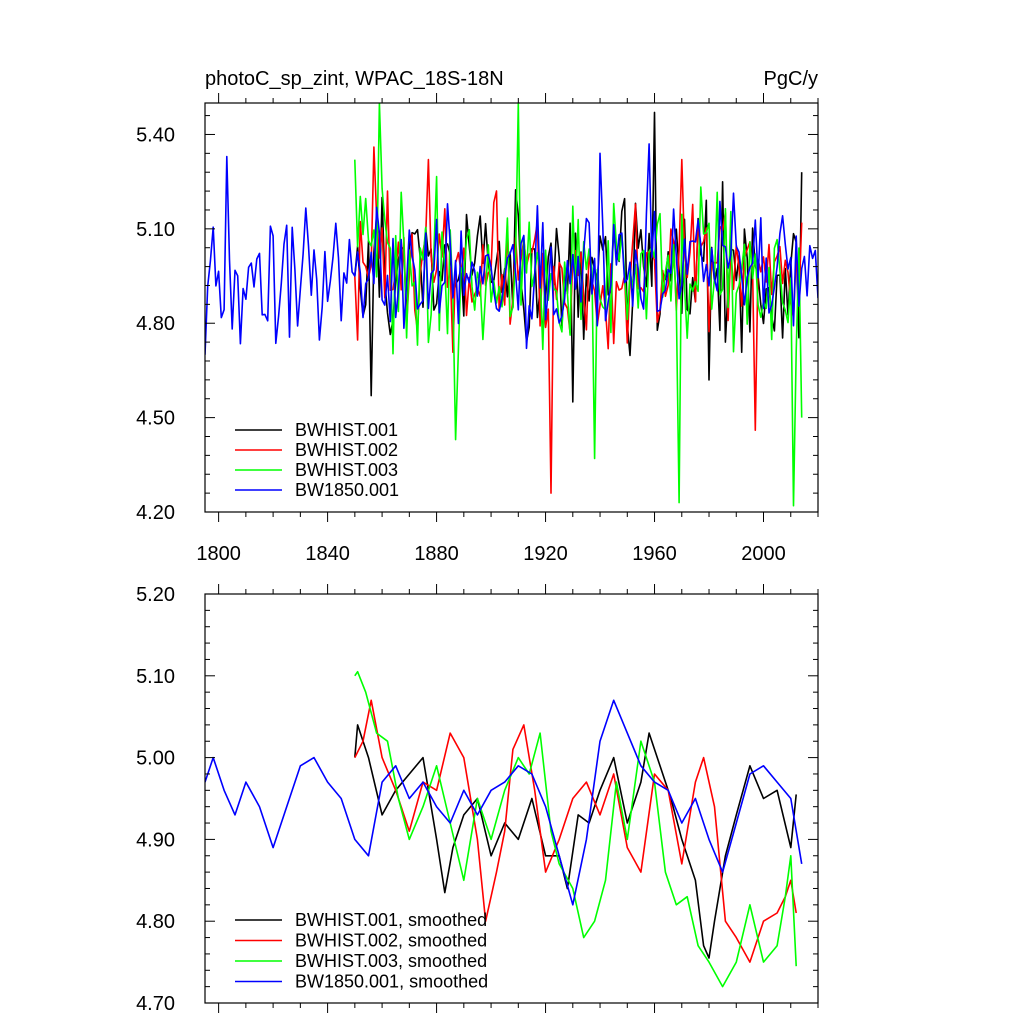  Describe the element at coordinates (155, 840) in the screenshot. I see `y-tick-label: 4.90` at that location.